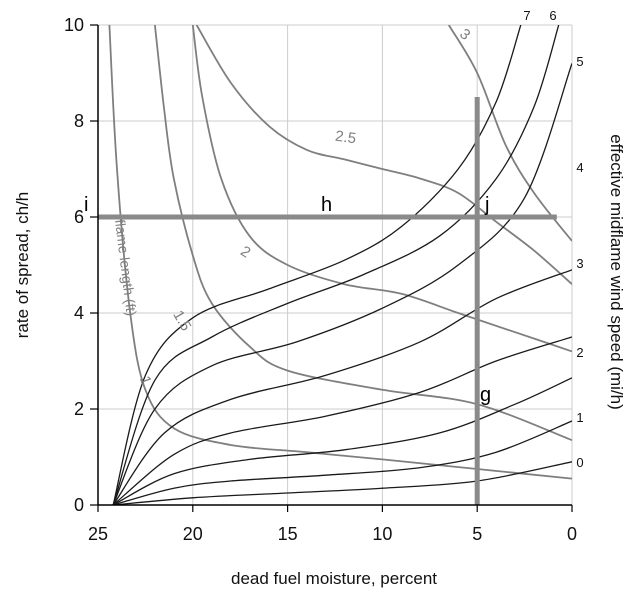 This screenshot has height=591, width=626. What do you see at coordinates (79, 505) in the screenshot?
I see `y-tick-label: 0` at bounding box center [79, 505].